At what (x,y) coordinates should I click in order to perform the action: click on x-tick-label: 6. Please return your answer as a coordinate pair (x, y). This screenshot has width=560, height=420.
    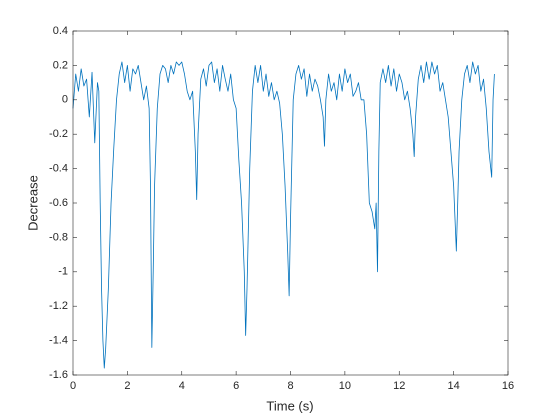
    Looking at the image, I should click on (236, 386).